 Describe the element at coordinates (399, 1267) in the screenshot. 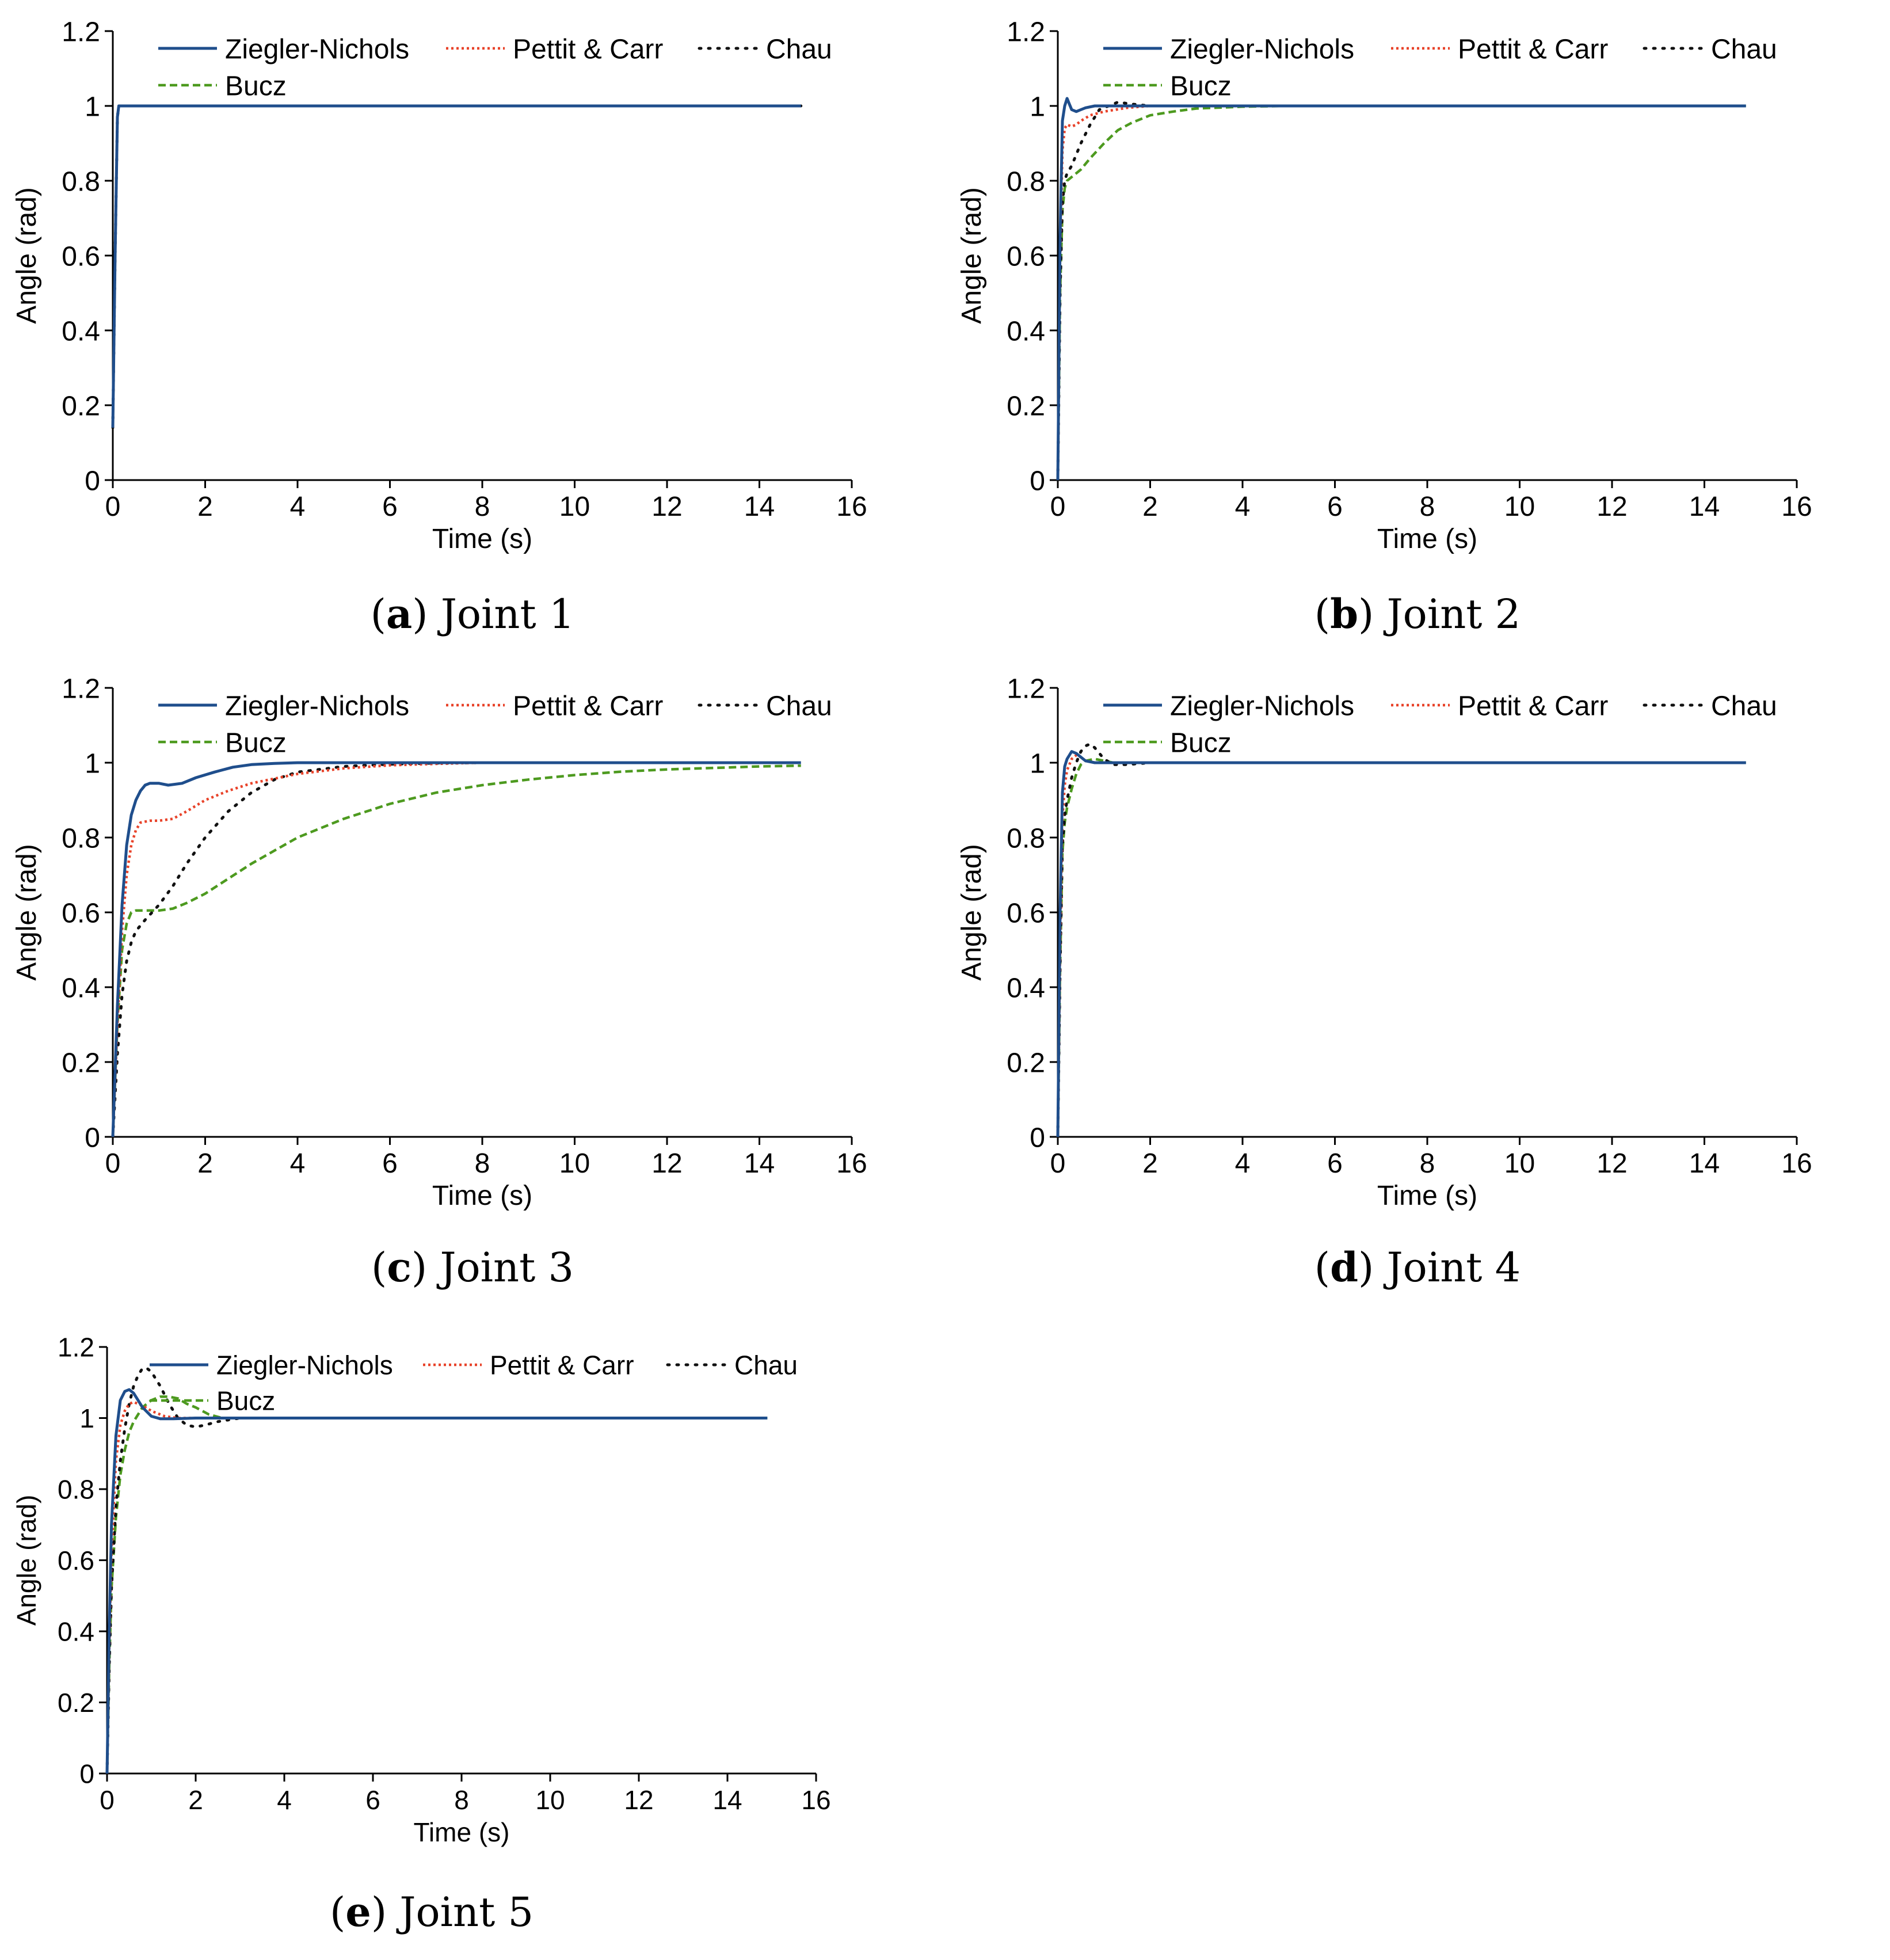

I see `caption-letter: c` at that location.